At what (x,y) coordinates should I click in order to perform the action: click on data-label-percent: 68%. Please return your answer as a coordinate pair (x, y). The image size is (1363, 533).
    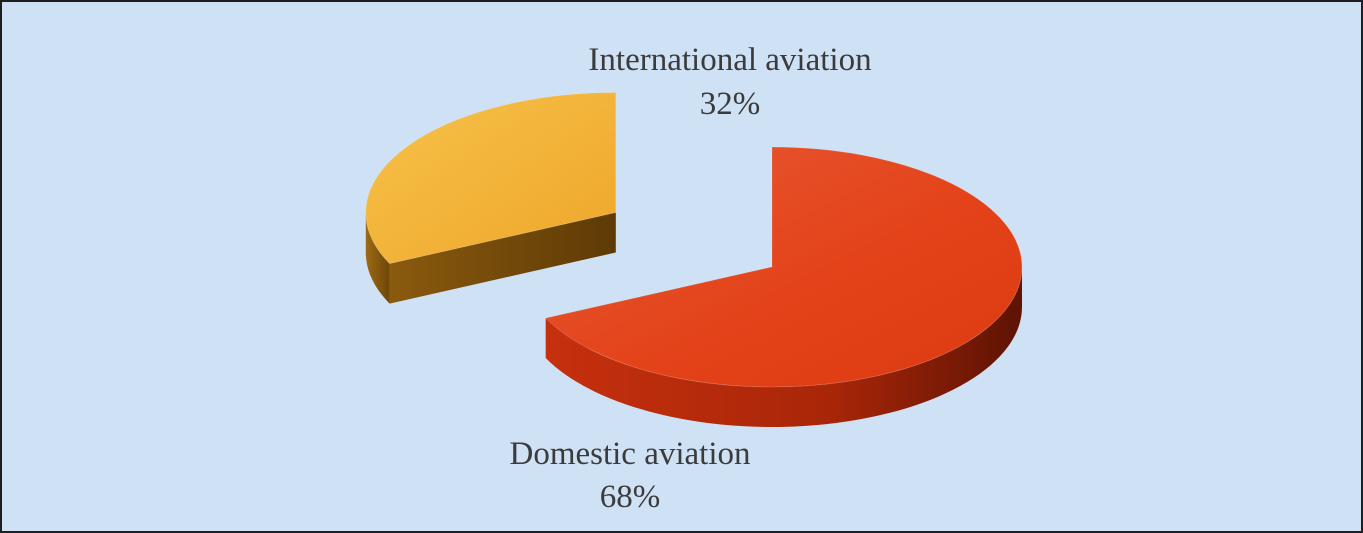
    Looking at the image, I should click on (630, 497).